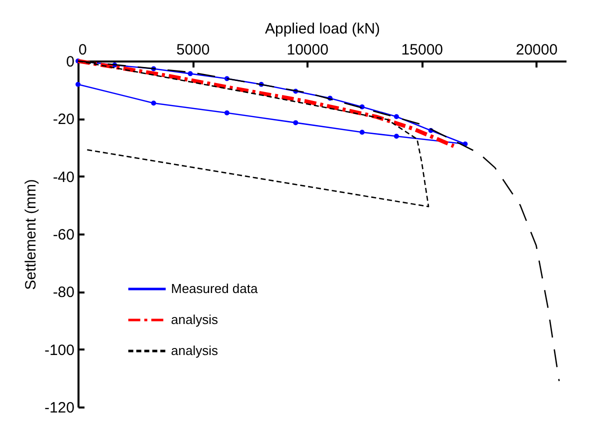 The height and width of the screenshot is (421, 597). What do you see at coordinates (63, 293) in the screenshot?
I see `y-tick-label: -80` at bounding box center [63, 293].